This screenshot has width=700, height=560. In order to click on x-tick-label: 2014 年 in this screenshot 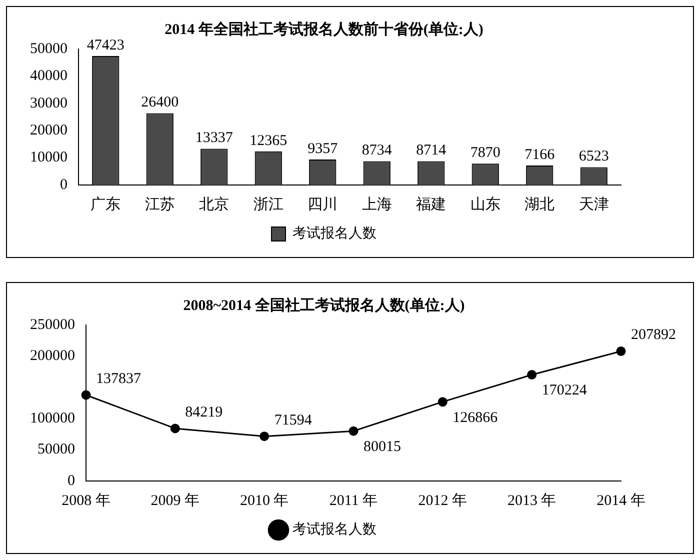, I will do `click(621, 500)`.